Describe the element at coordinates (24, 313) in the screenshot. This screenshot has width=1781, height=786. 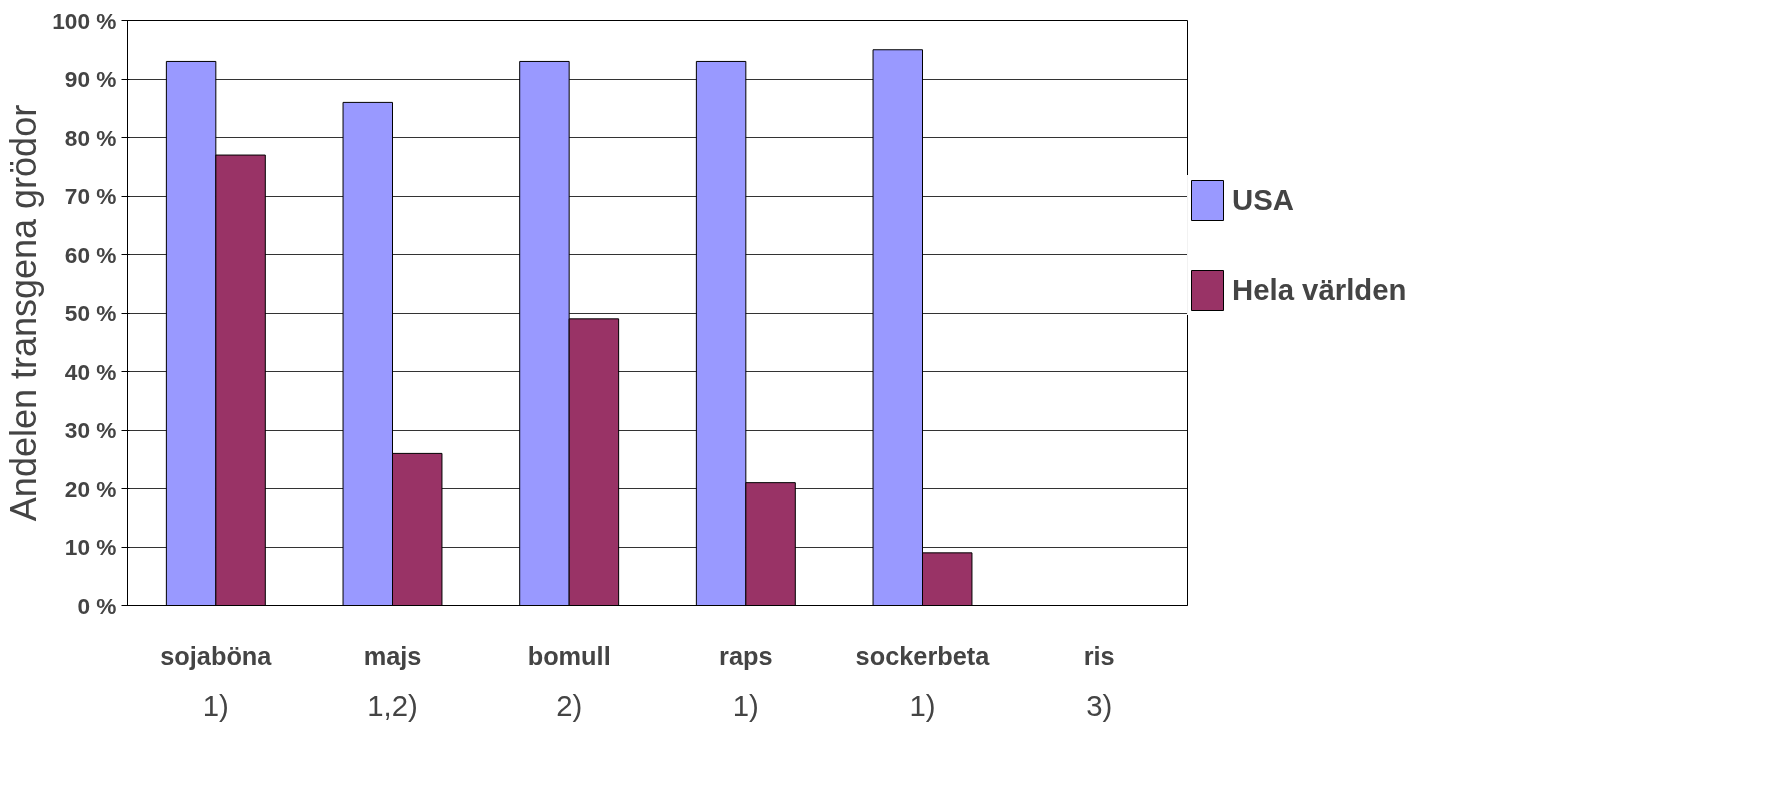
I see `y-axis-title: Andelen transgena grödor` at that location.